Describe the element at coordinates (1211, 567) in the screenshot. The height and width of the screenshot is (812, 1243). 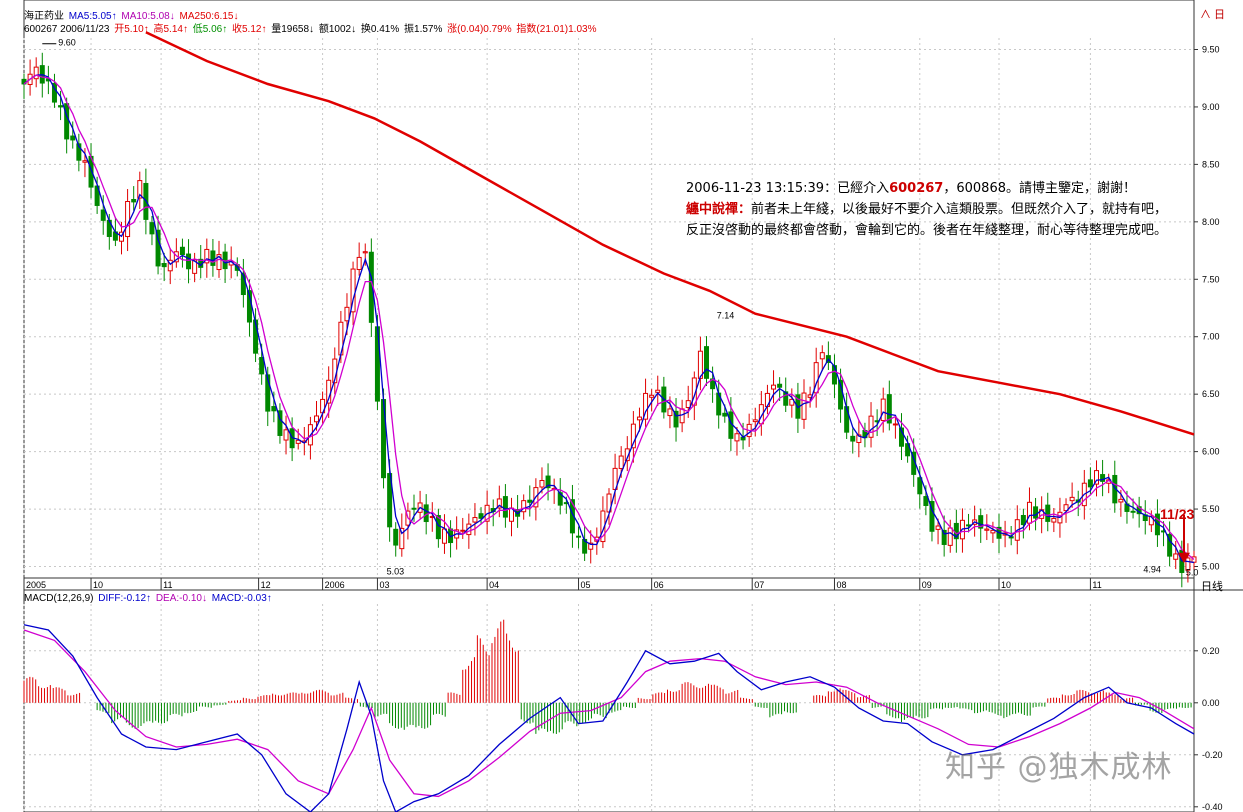
I see `price-tick-label: 5.00` at that location.